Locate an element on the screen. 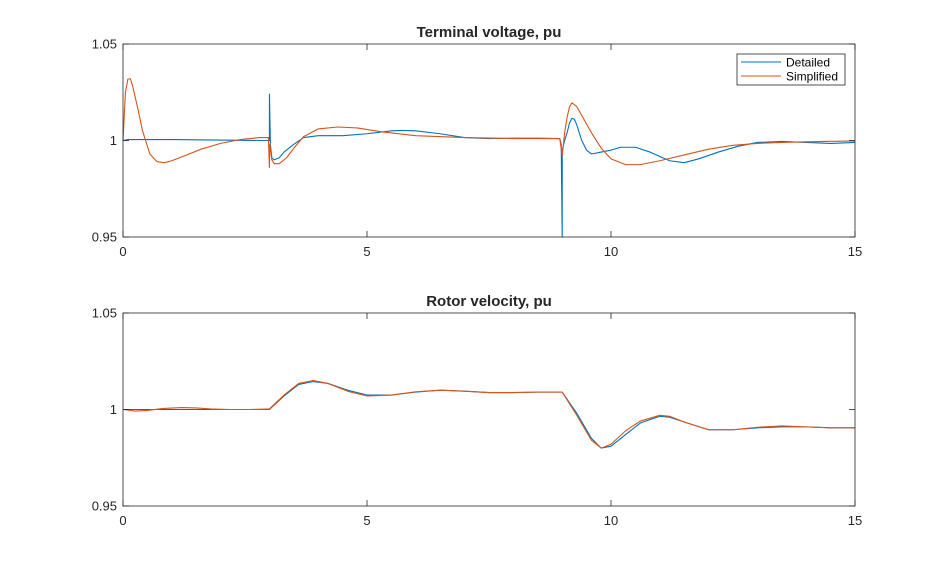  legend-label-simplified: Simplified is located at coordinates (812, 77).